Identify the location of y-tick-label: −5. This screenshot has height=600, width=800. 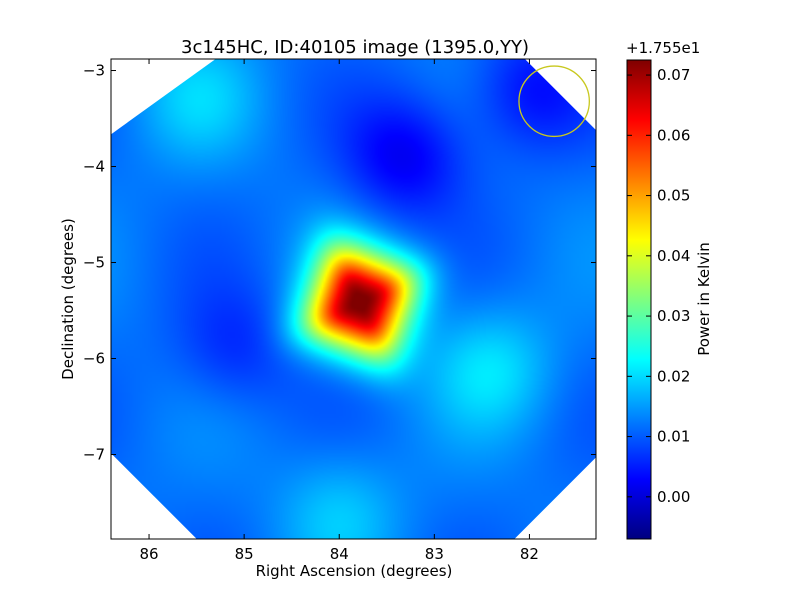
(94, 263).